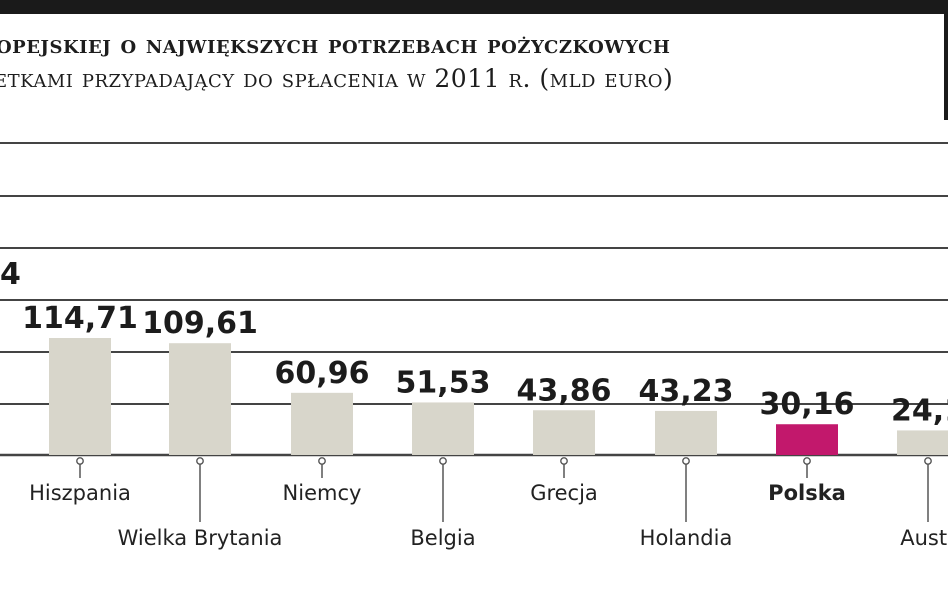 Image resolution: width=948 pixels, height=593 pixels. I want to click on bar-Austr, so click(922, 442).